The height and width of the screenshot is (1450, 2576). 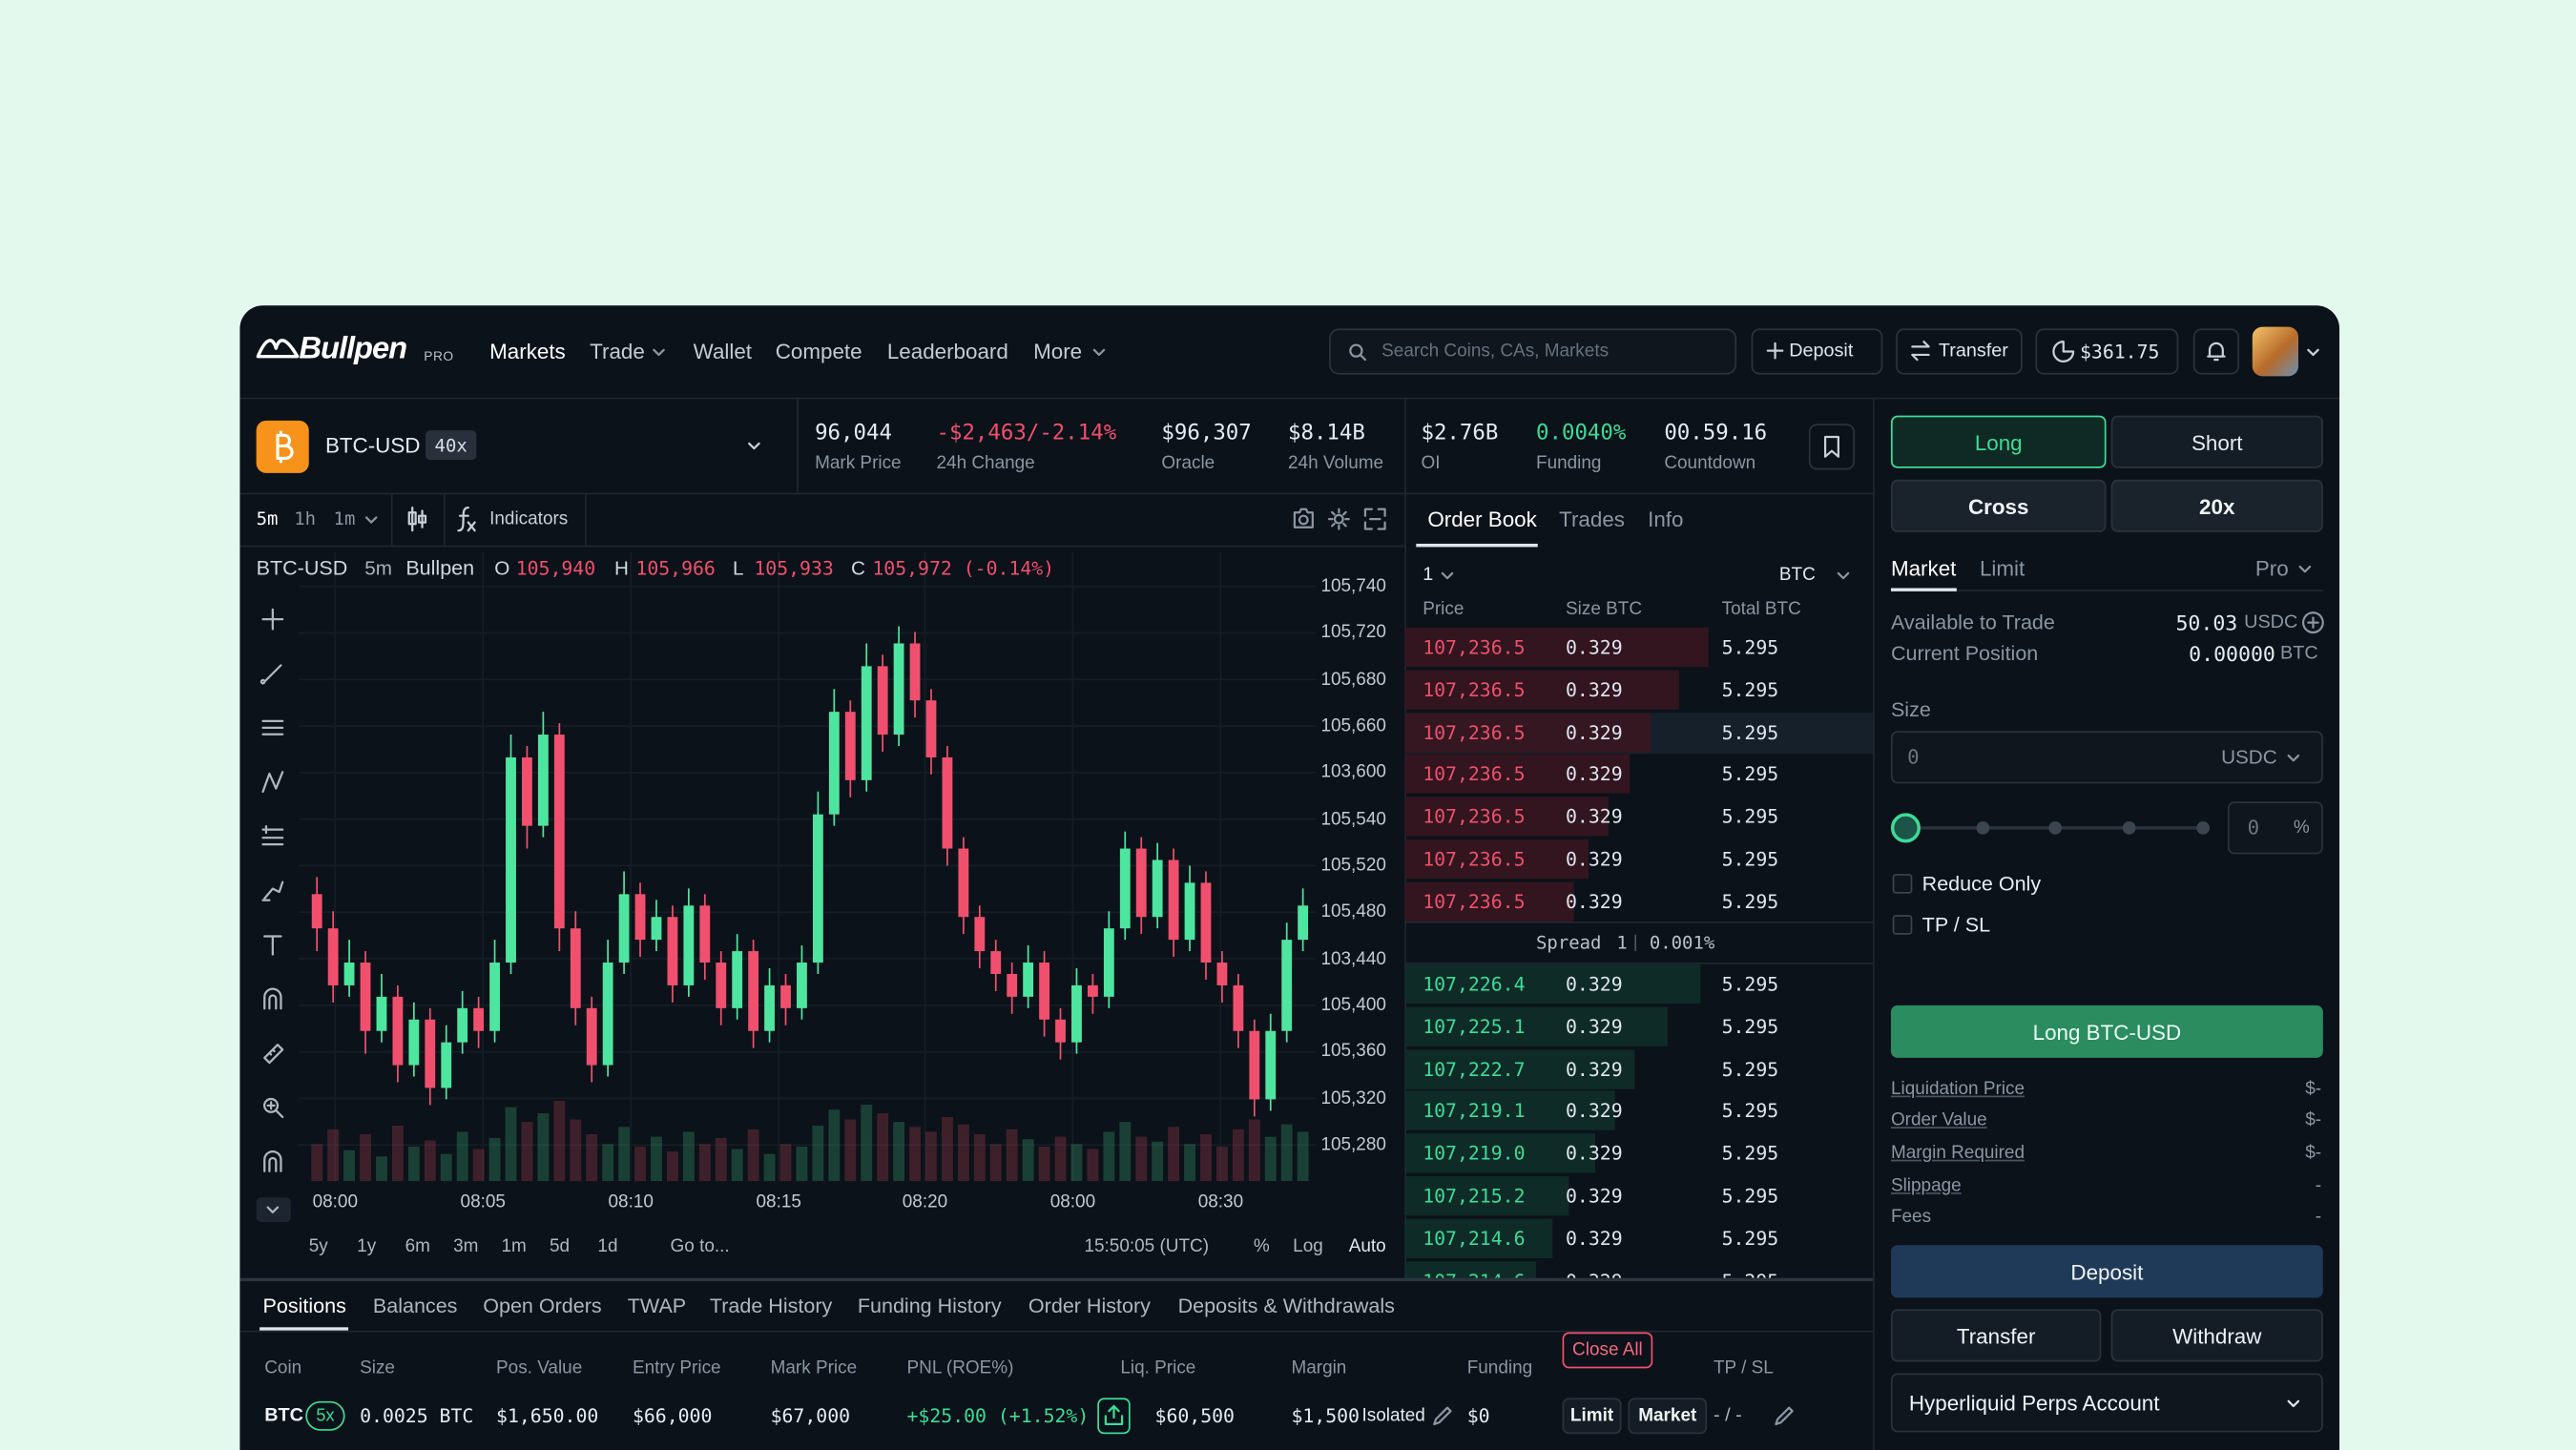 What do you see at coordinates (1959, 352) in the screenshot?
I see `transfer-button` at bounding box center [1959, 352].